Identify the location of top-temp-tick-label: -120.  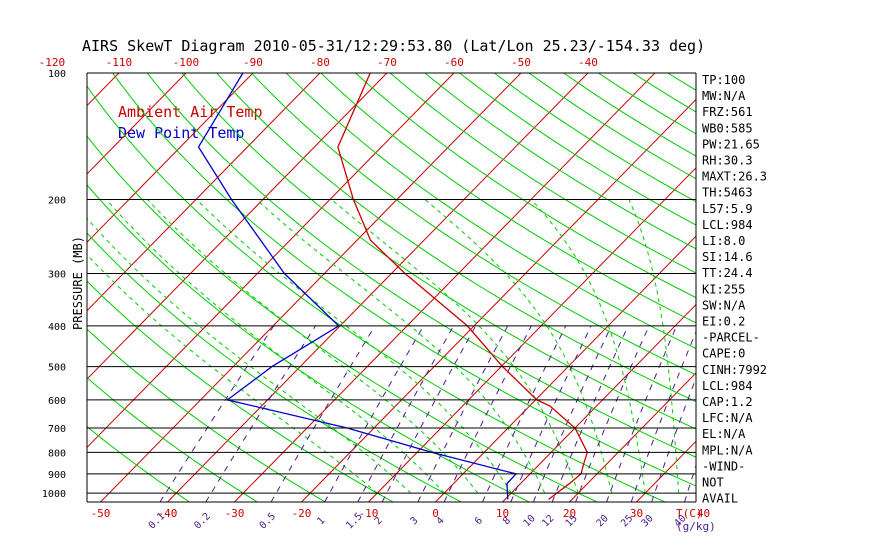
(52, 62).